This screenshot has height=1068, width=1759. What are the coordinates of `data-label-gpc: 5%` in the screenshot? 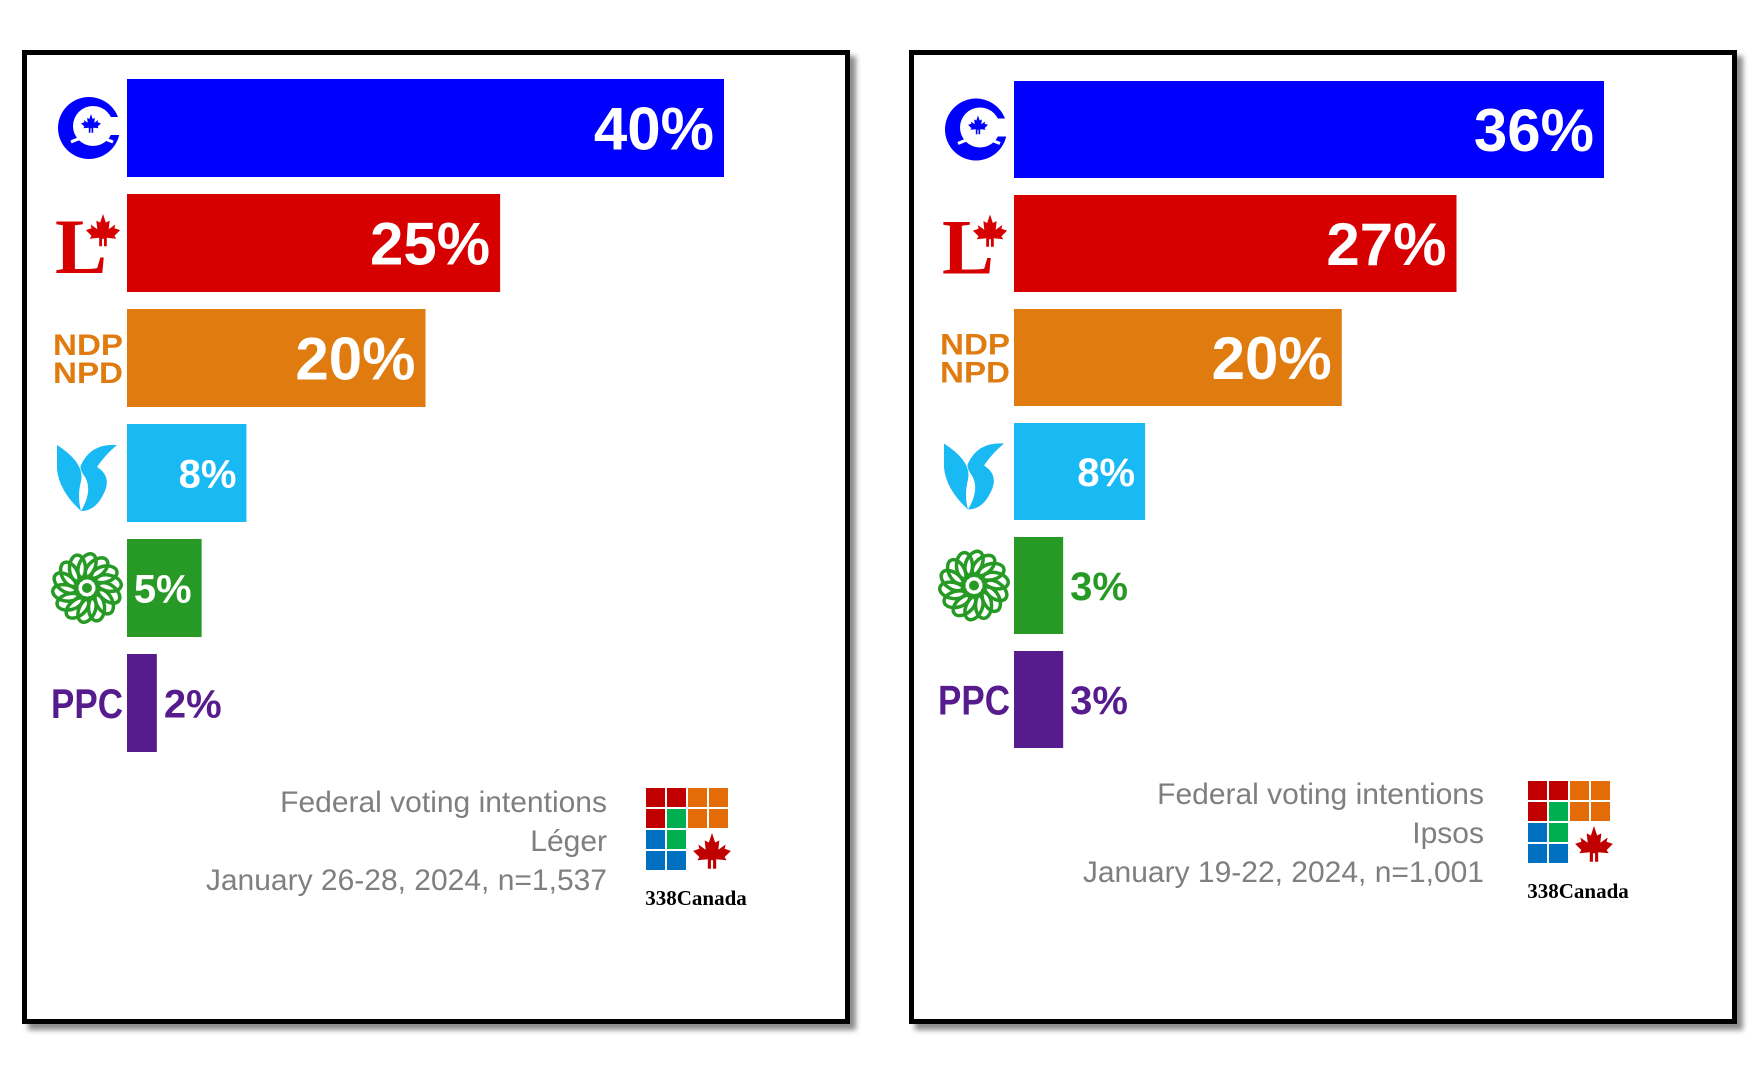 It's located at (163, 589).